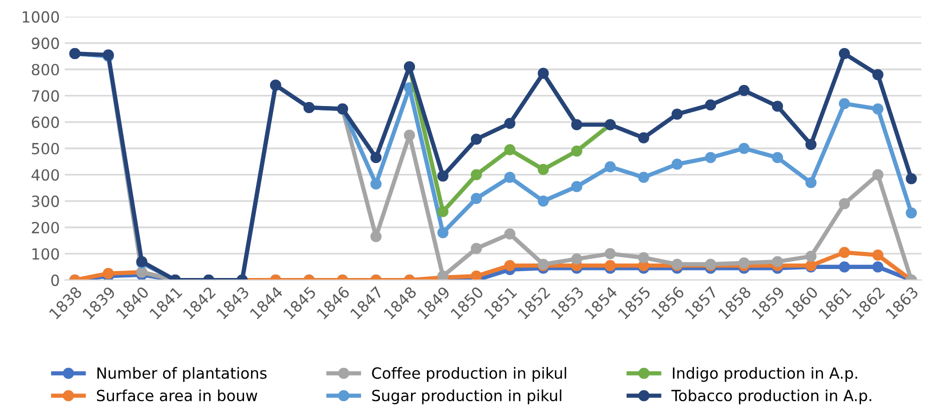 The height and width of the screenshot is (418, 926). What do you see at coordinates (45, 96) in the screenshot?
I see `y-tick-label: 700` at bounding box center [45, 96].